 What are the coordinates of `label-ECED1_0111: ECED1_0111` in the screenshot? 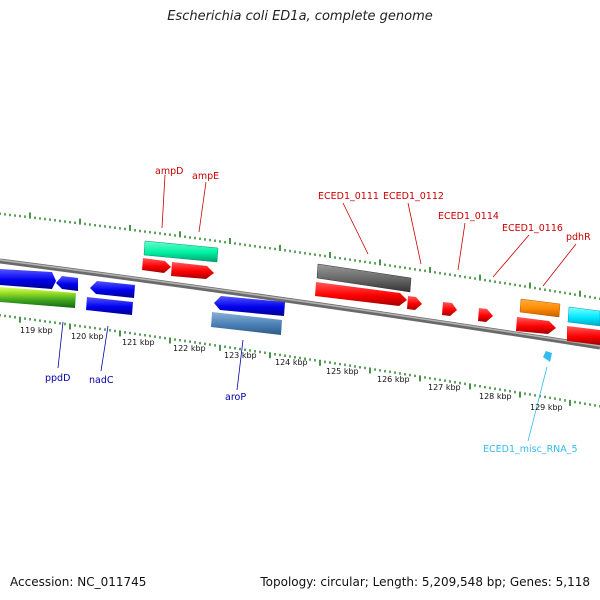 It's located at (348, 196).